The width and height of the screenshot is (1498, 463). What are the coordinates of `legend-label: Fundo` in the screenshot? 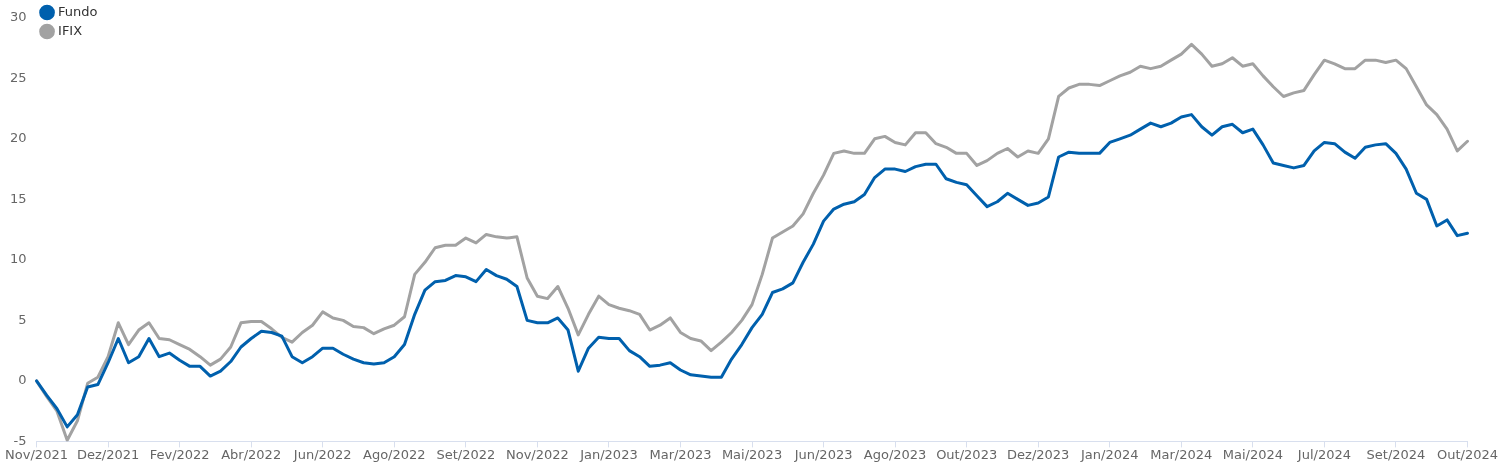 It's located at (78, 11).